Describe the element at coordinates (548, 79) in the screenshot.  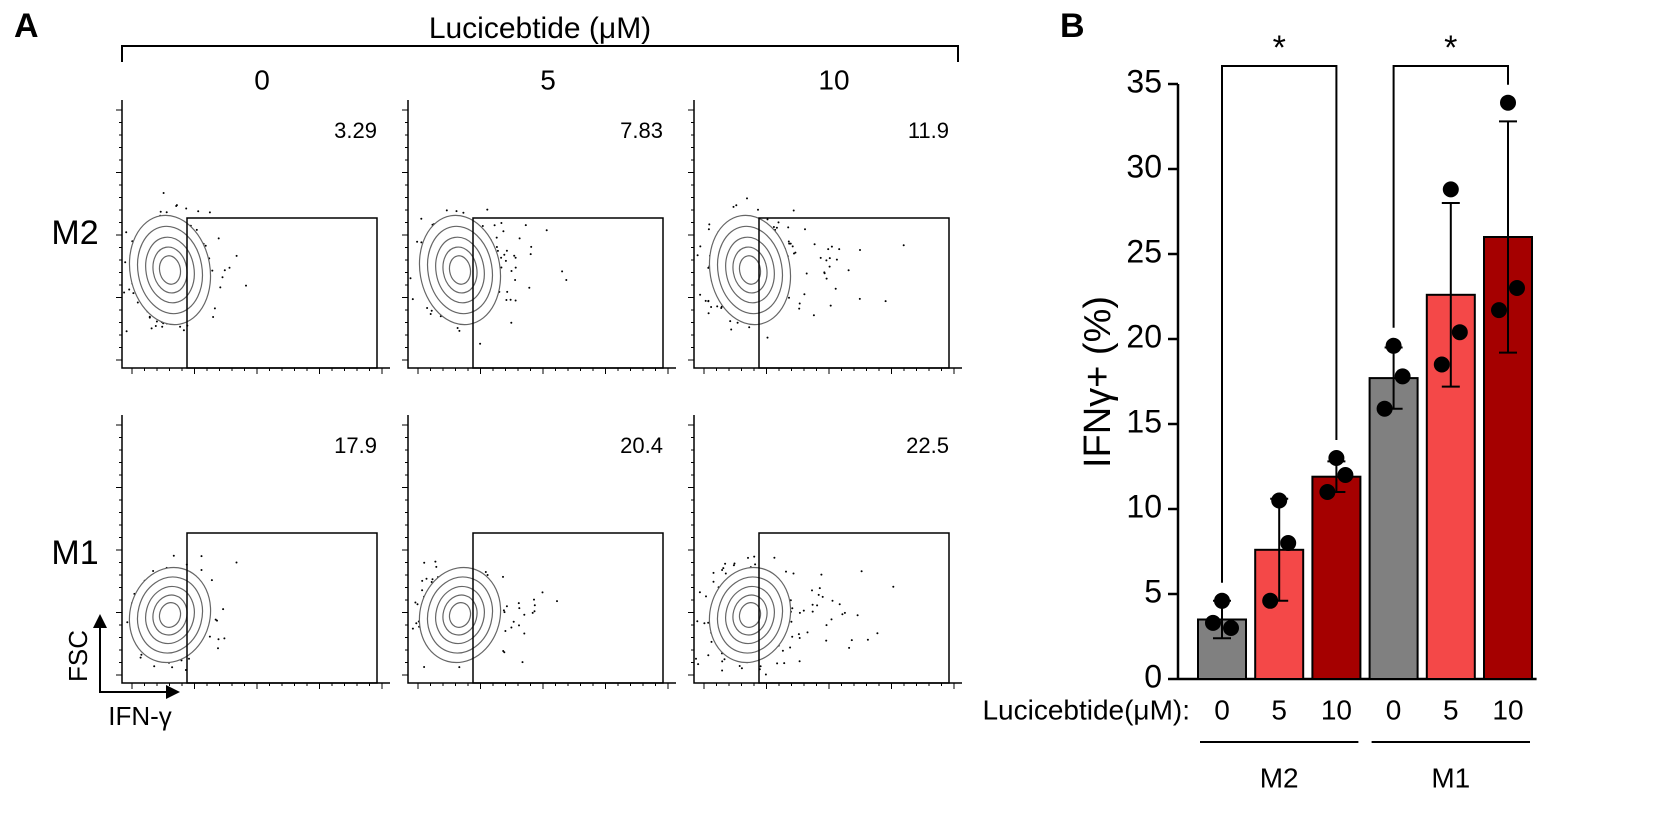
I see `column-label: 5` at that location.